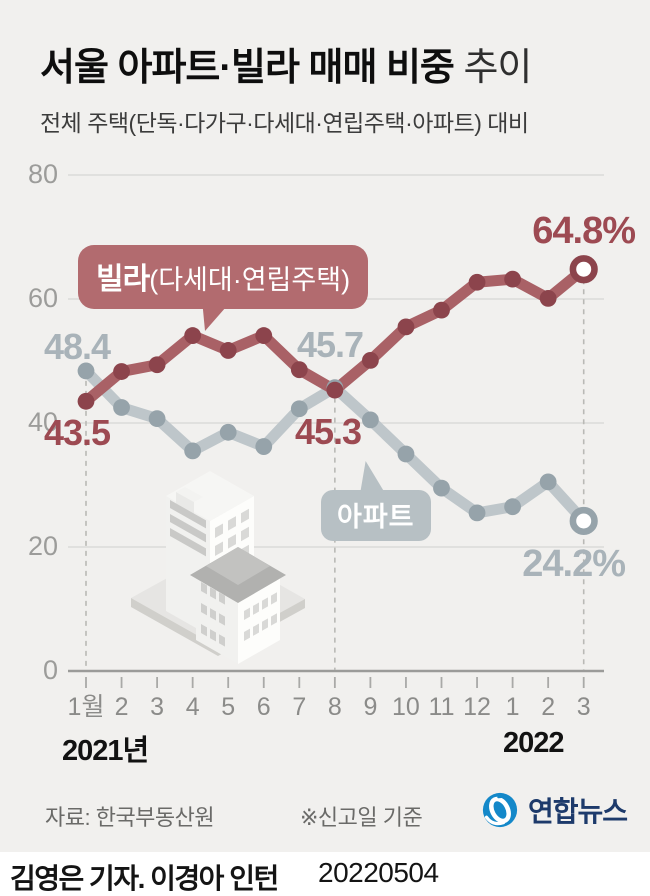 This screenshot has width=650, height=896. What do you see at coordinates (477, 707) in the screenshot?
I see `x-tick-label: 12` at bounding box center [477, 707].